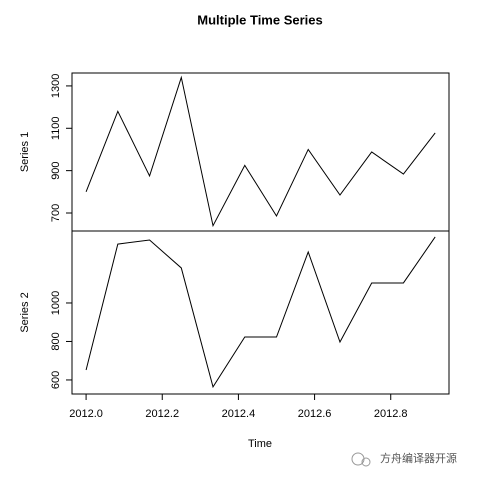 The image size is (480, 480). What do you see at coordinates (25, 312) in the screenshot?
I see `y-axis-label: Series 2` at bounding box center [25, 312].